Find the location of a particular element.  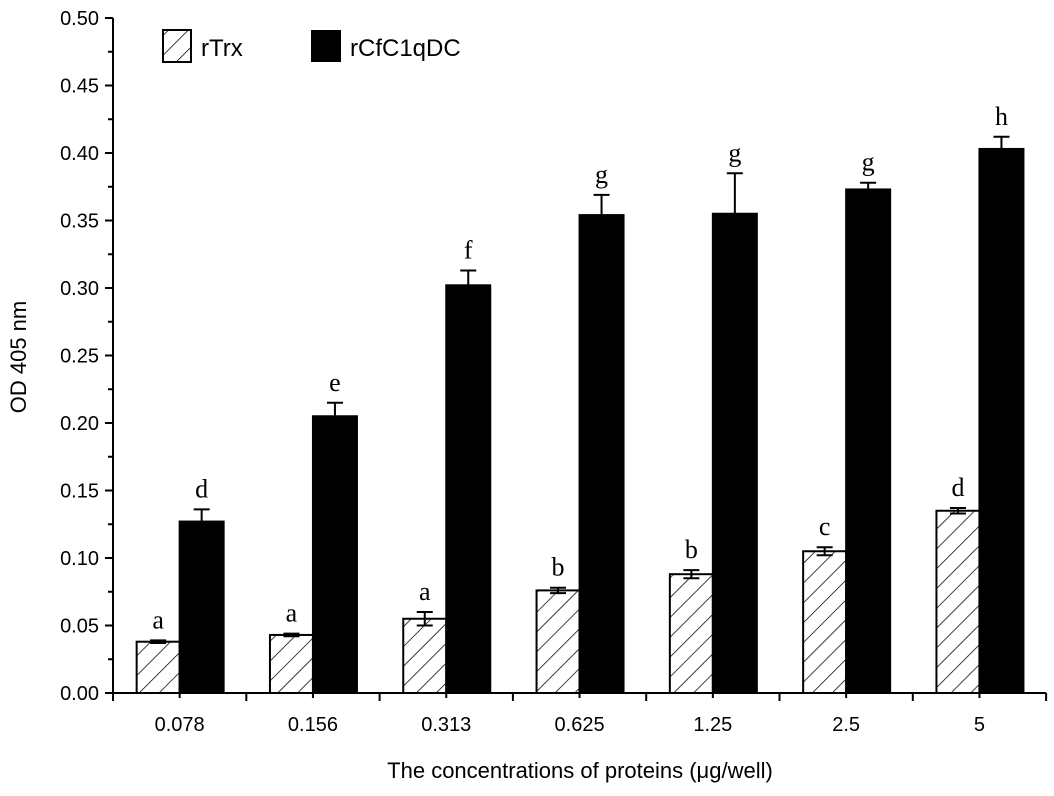

y-tick-label: 0.00 is located at coordinates (79, 694).